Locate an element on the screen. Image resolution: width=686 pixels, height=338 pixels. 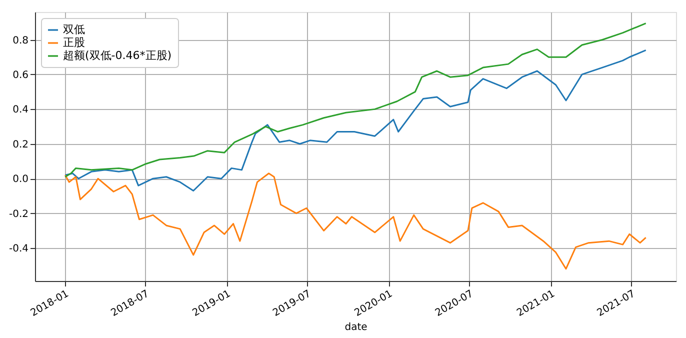
legend-label: 正股 is located at coordinates (74, 42).